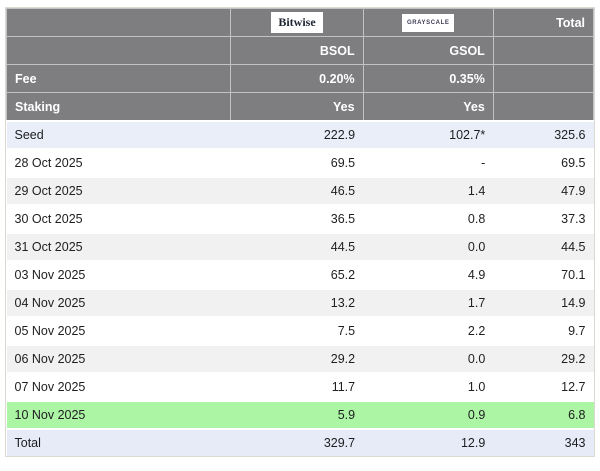 This screenshot has width=600, height=471. What do you see at coordinates (543, 22) in the screenshot?
I see `total-column-header: Total` at bounding box center [543, 22].